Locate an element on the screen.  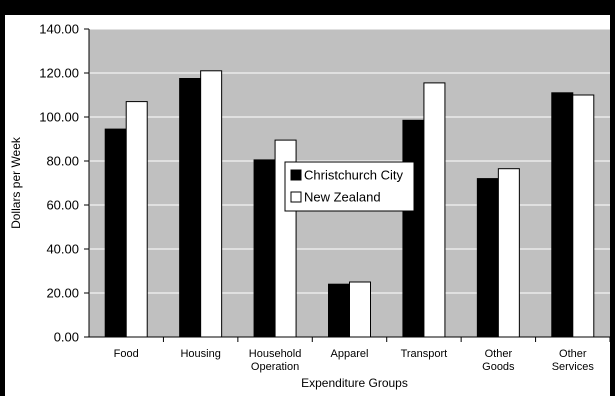
y-tick-label: 40.00 is located at coordinates (62, 249).